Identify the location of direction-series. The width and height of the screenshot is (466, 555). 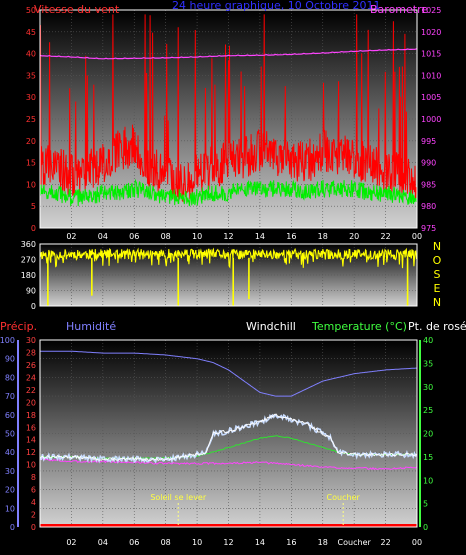
(228, 276).